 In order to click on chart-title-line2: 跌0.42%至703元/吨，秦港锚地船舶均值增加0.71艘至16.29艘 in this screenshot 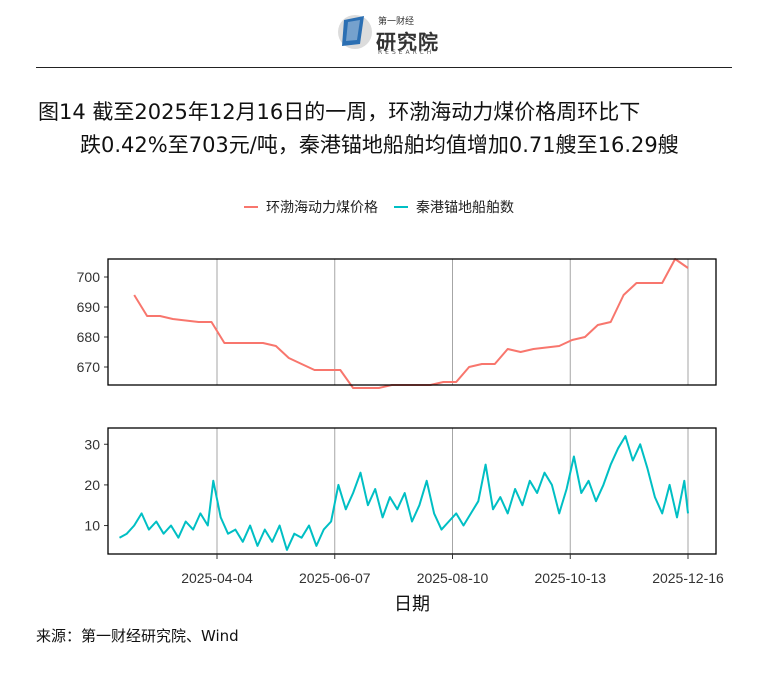, I will do `click(379, 145)`.